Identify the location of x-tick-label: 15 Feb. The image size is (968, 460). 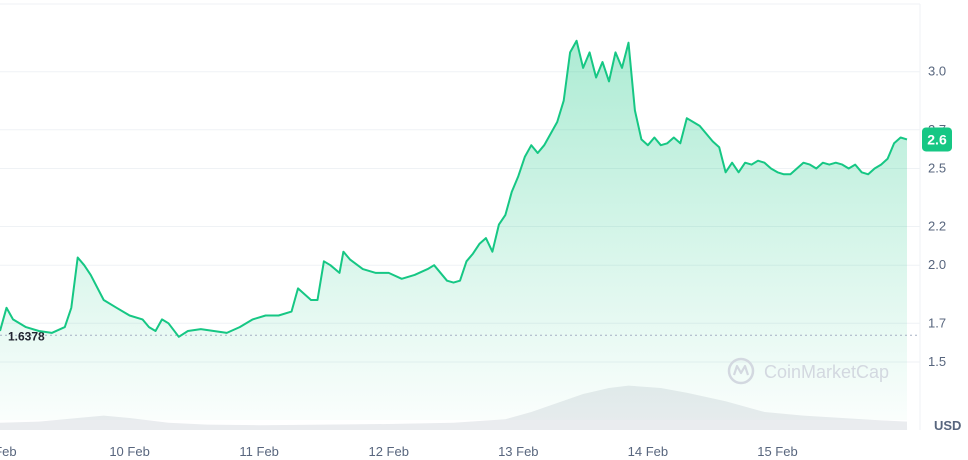
(777, 451).